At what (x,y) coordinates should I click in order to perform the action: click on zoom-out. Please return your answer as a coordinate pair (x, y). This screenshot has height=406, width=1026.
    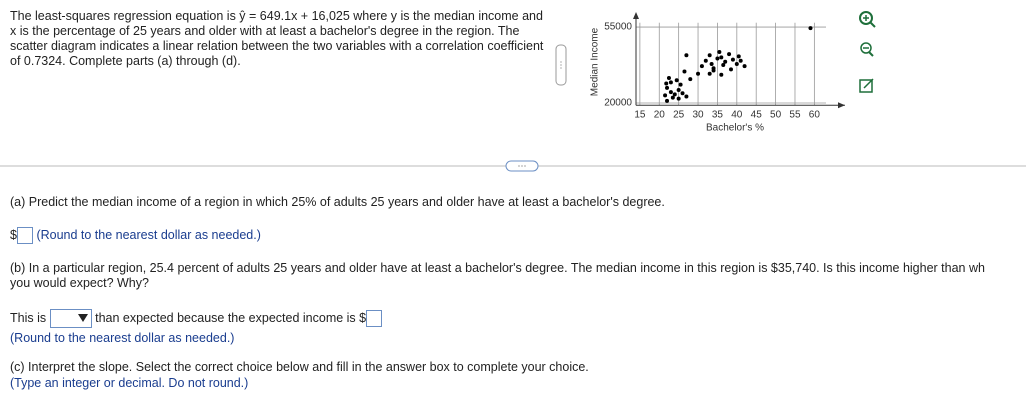
    Looking at the image, I should click on (867, 49).